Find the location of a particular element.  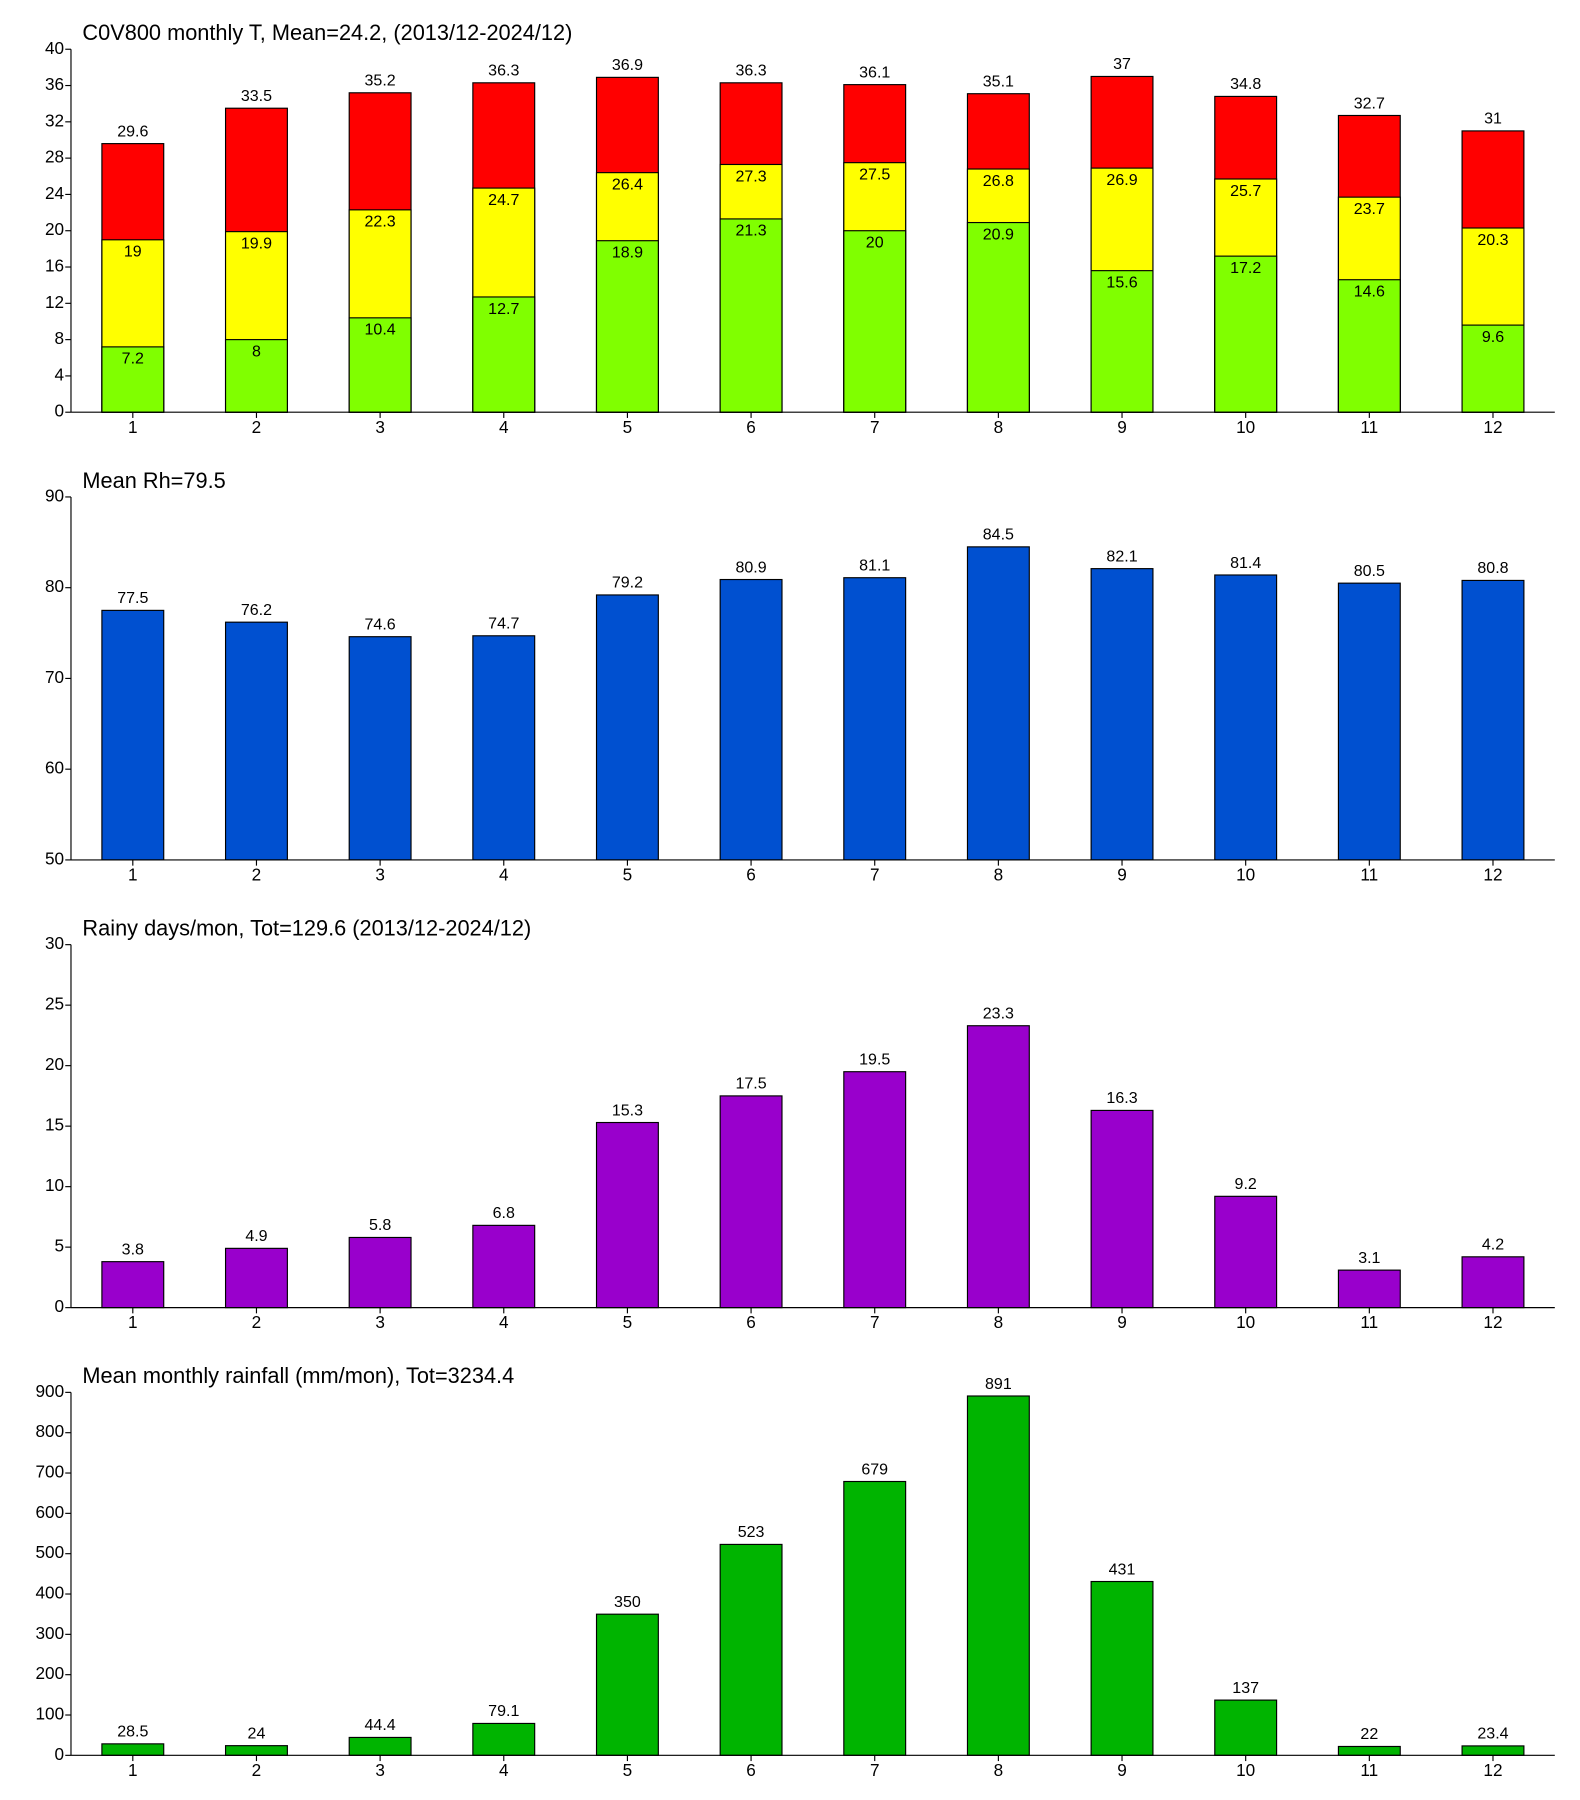

value-label: 76.2 is located at coordinates (256, 610).